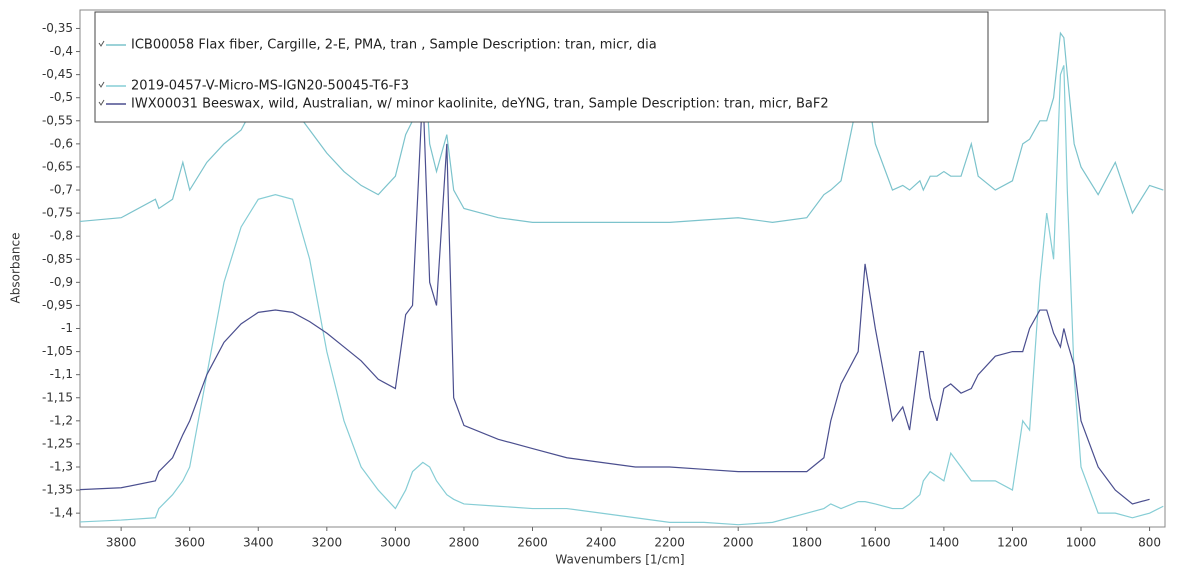 The image size is (1187, 577). I want to click on y-tick-label: -0,45, so click(57, 74).